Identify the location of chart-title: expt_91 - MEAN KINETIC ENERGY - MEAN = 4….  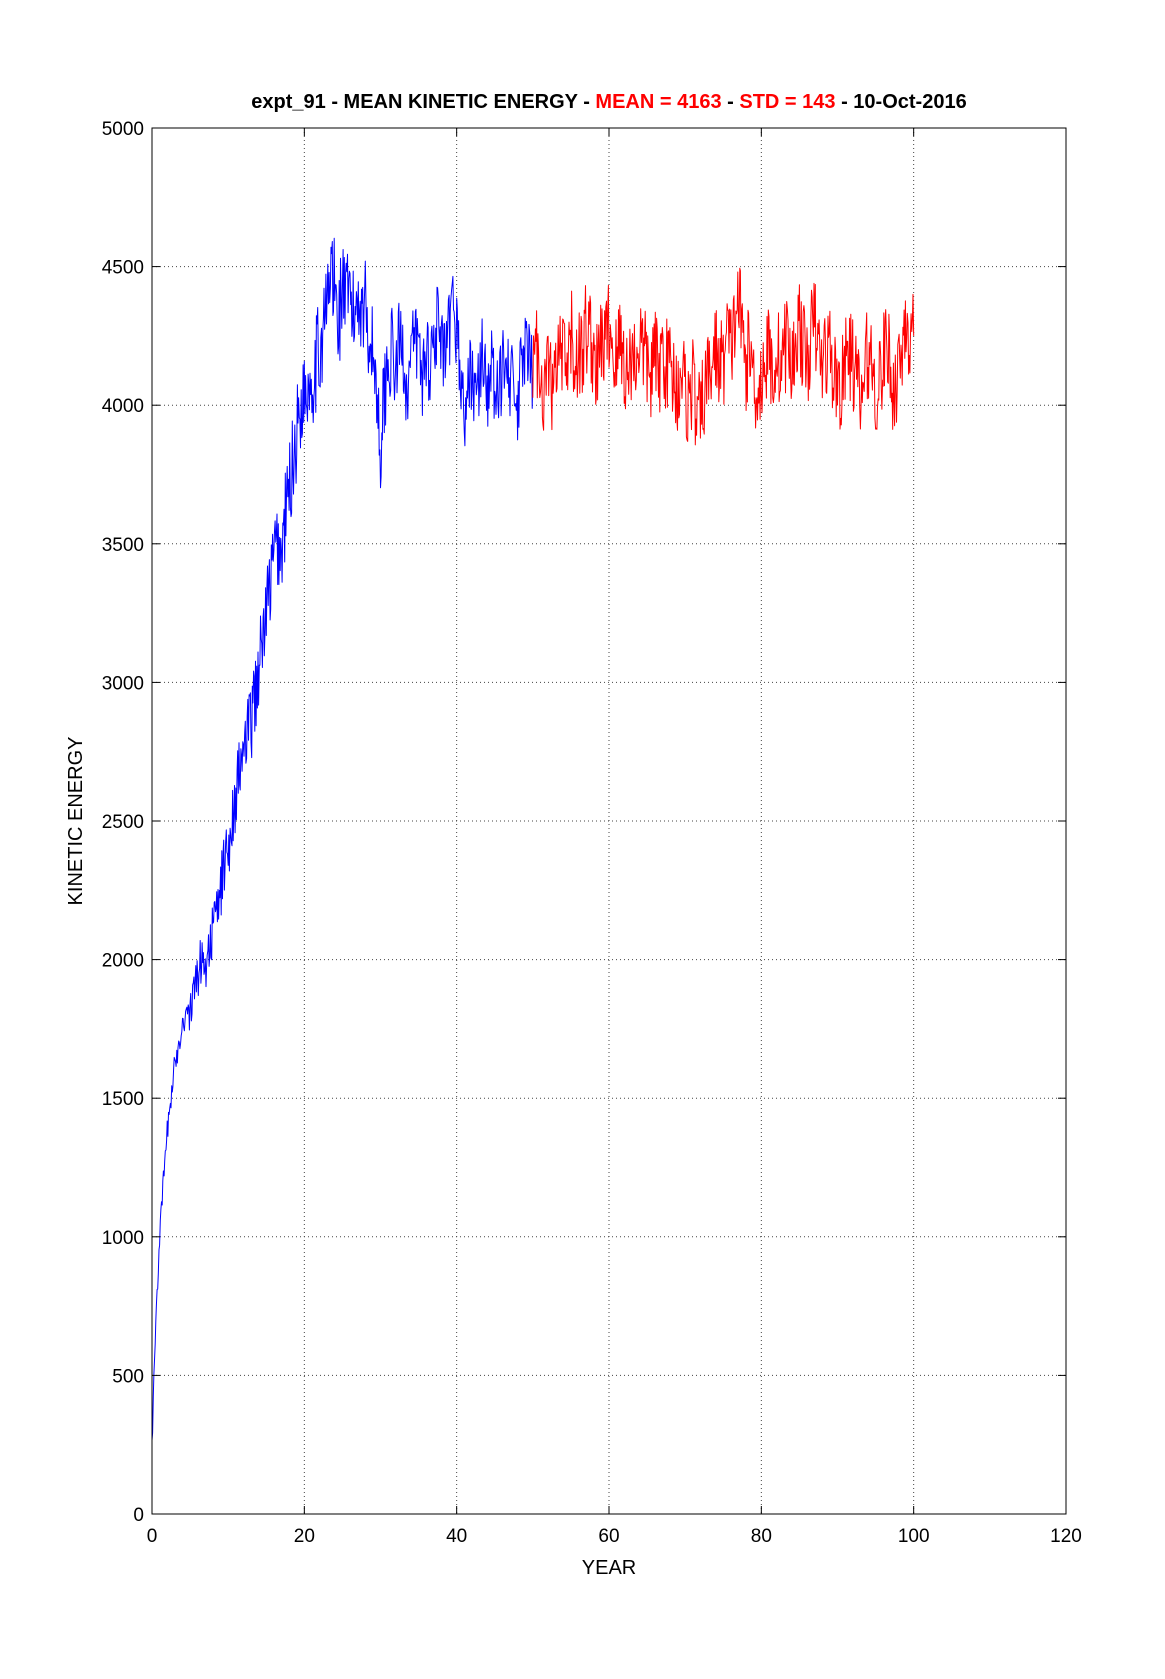
(608, 102).